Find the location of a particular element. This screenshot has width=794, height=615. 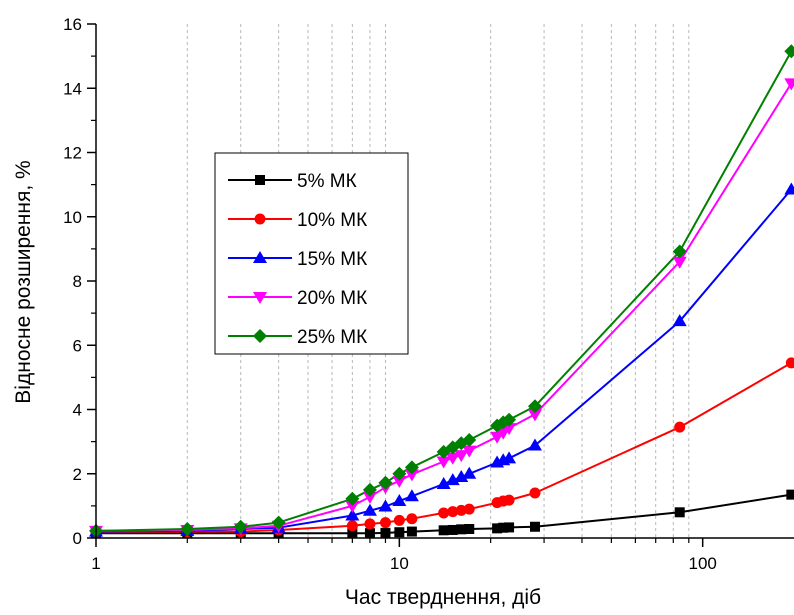

x-tick-label: 100 is located at coordinates (702, 563).